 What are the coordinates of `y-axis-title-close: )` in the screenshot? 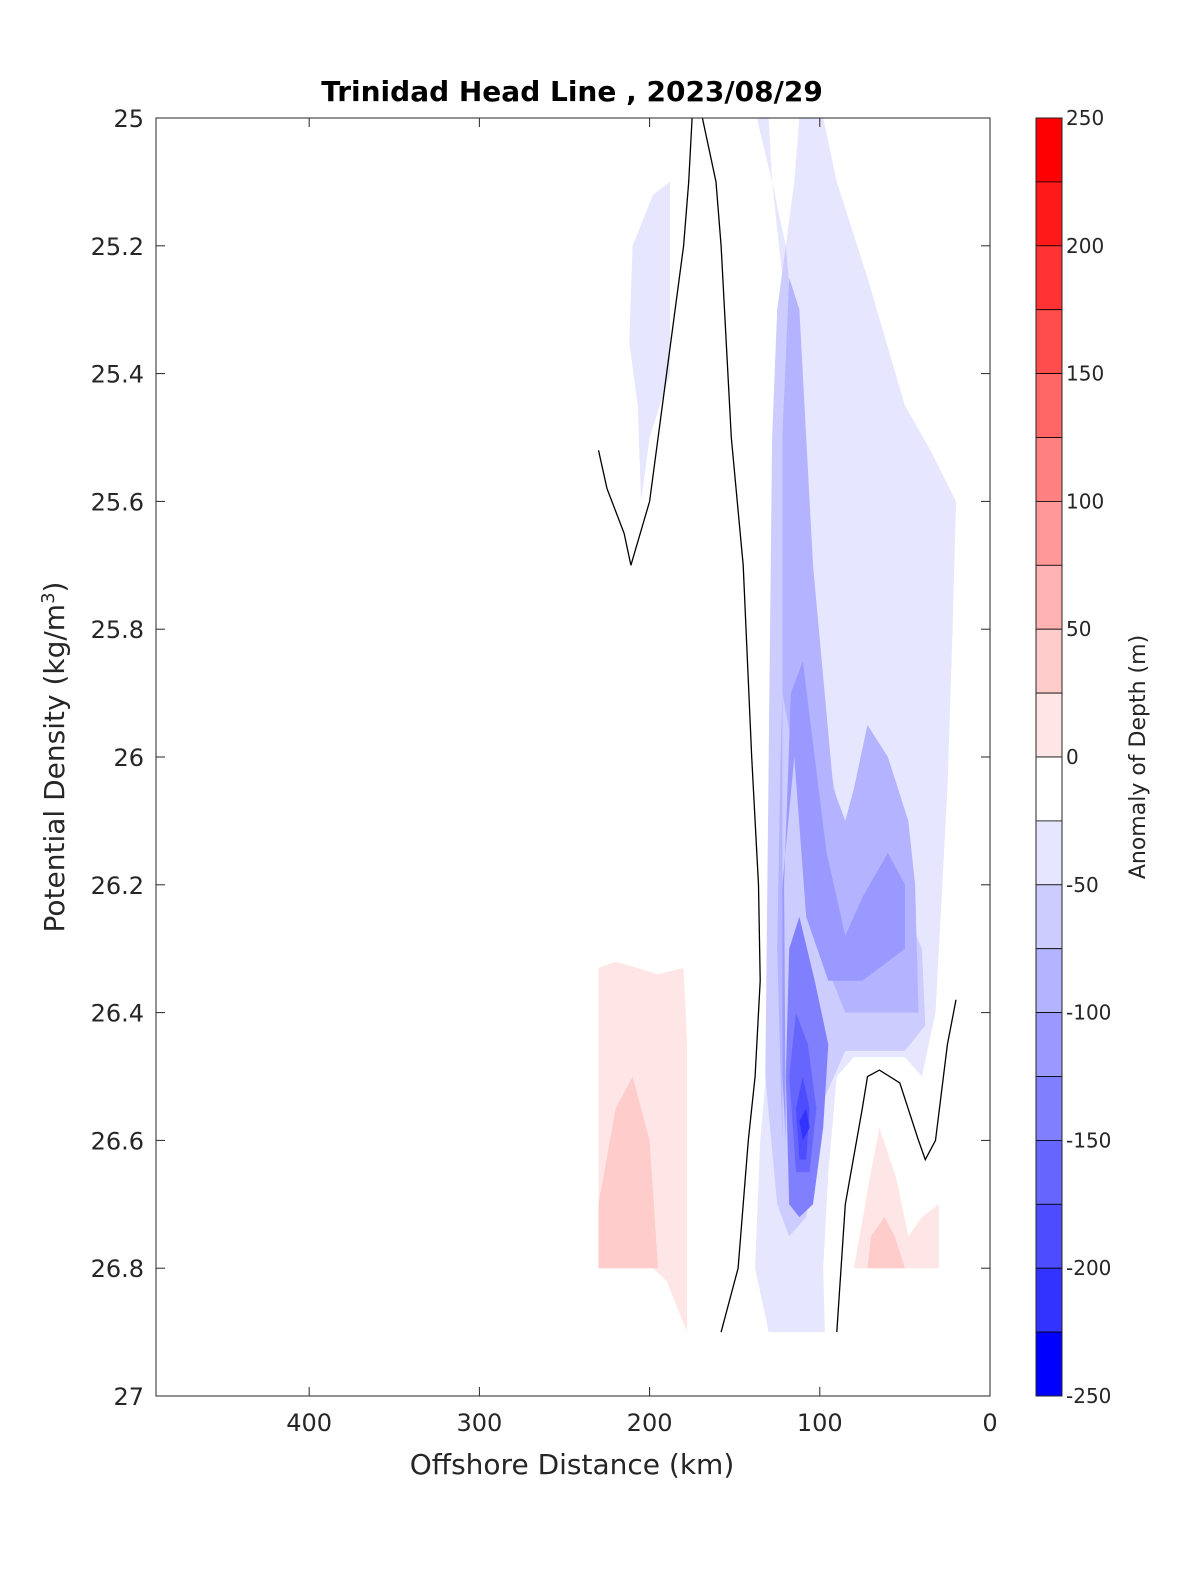 It's located at (54, 587).